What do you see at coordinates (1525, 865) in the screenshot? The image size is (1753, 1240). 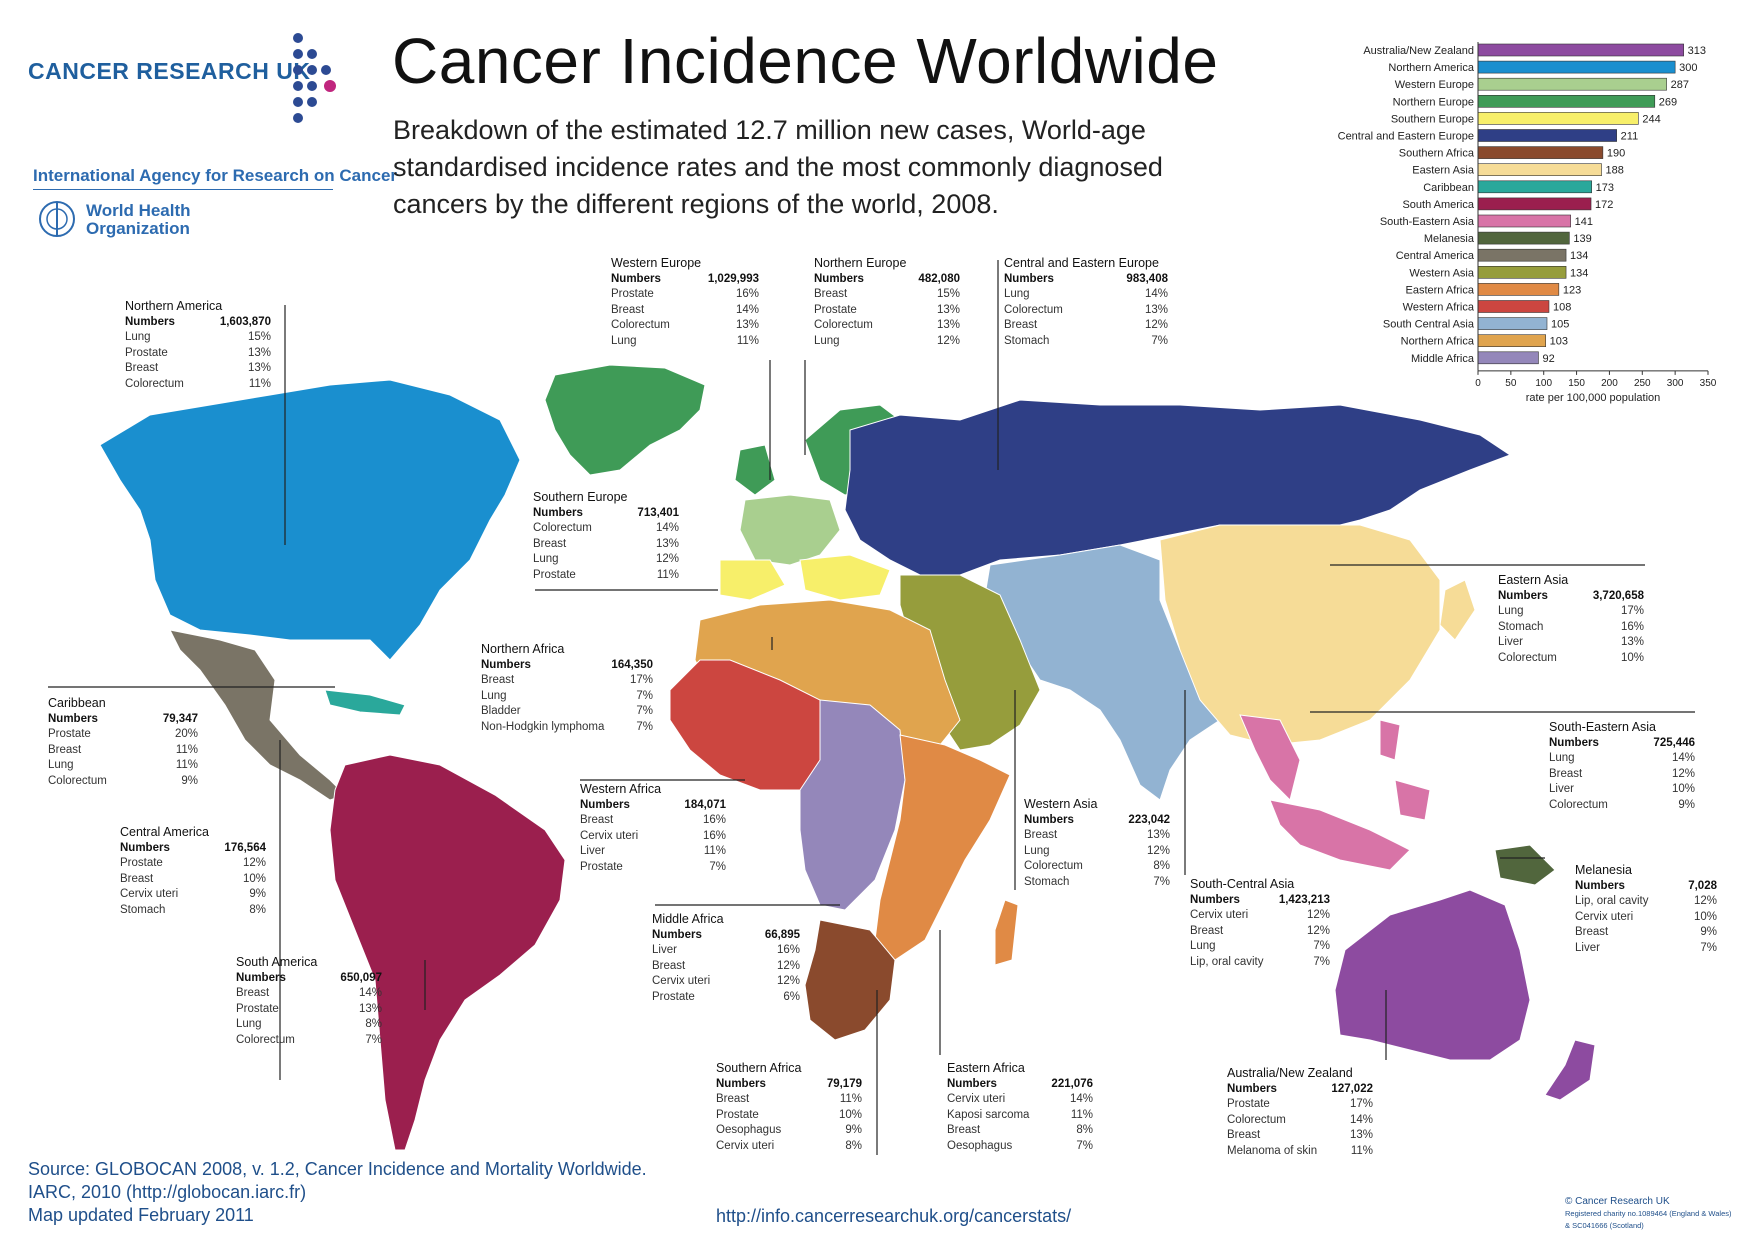 I see `melanesia-shape` at bounding box center [1525, 865].